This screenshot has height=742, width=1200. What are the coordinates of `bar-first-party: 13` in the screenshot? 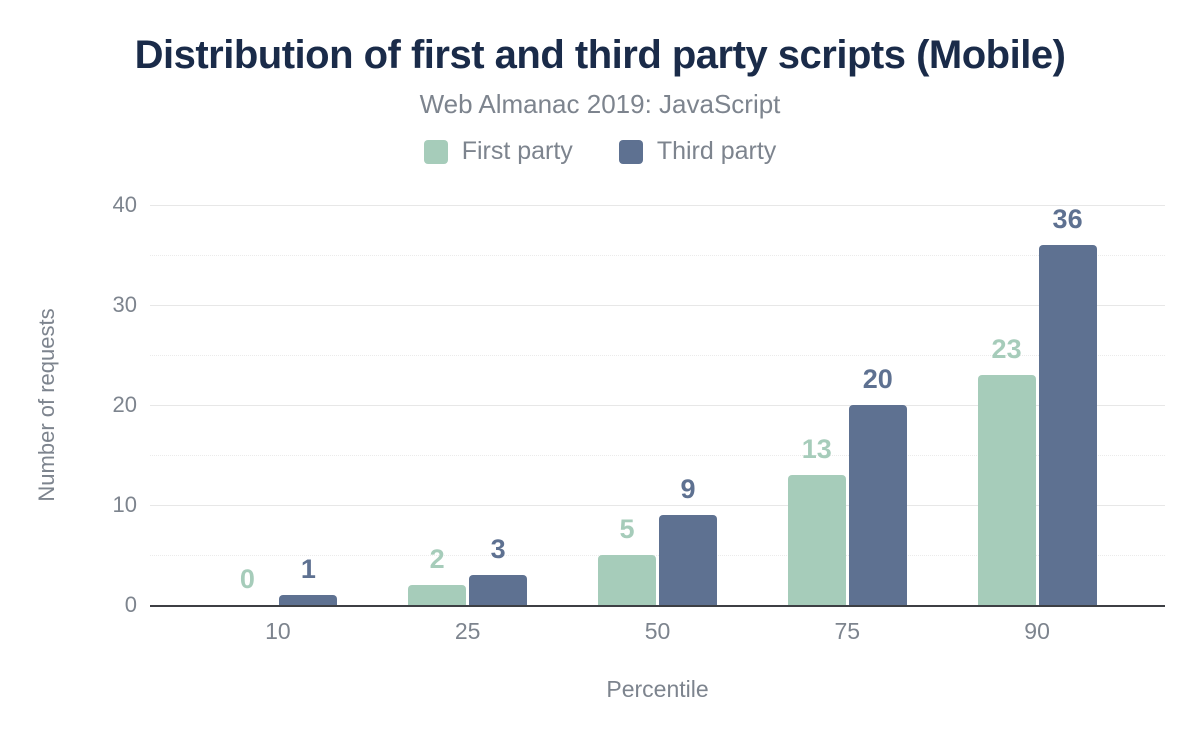 It's located at (816, 520).